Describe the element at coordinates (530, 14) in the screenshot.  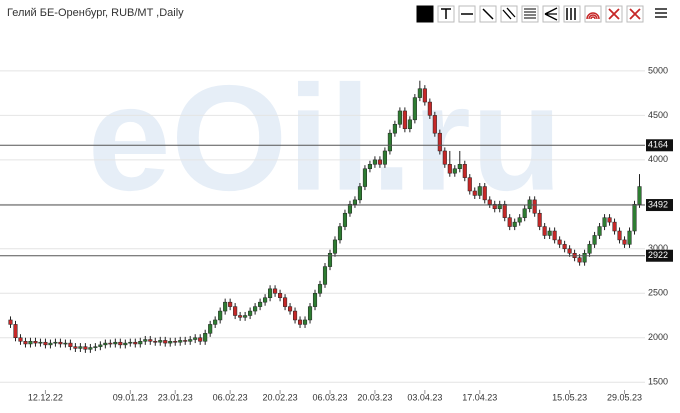
I see `fib-tool` at that location.